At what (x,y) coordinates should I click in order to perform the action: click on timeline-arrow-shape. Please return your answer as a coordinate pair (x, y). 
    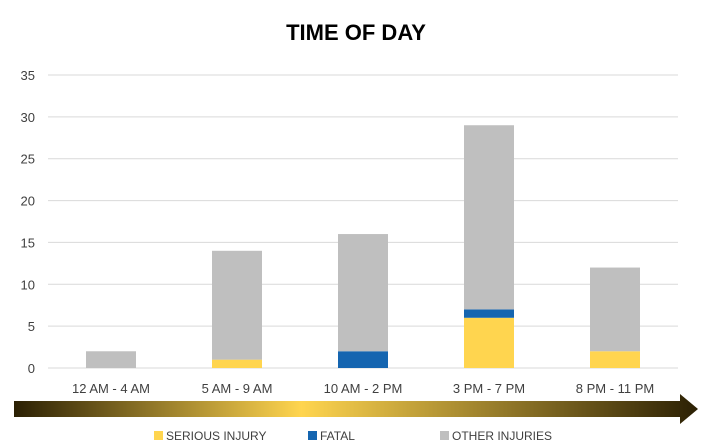
    Looking at the image, I should click on (356, 409).